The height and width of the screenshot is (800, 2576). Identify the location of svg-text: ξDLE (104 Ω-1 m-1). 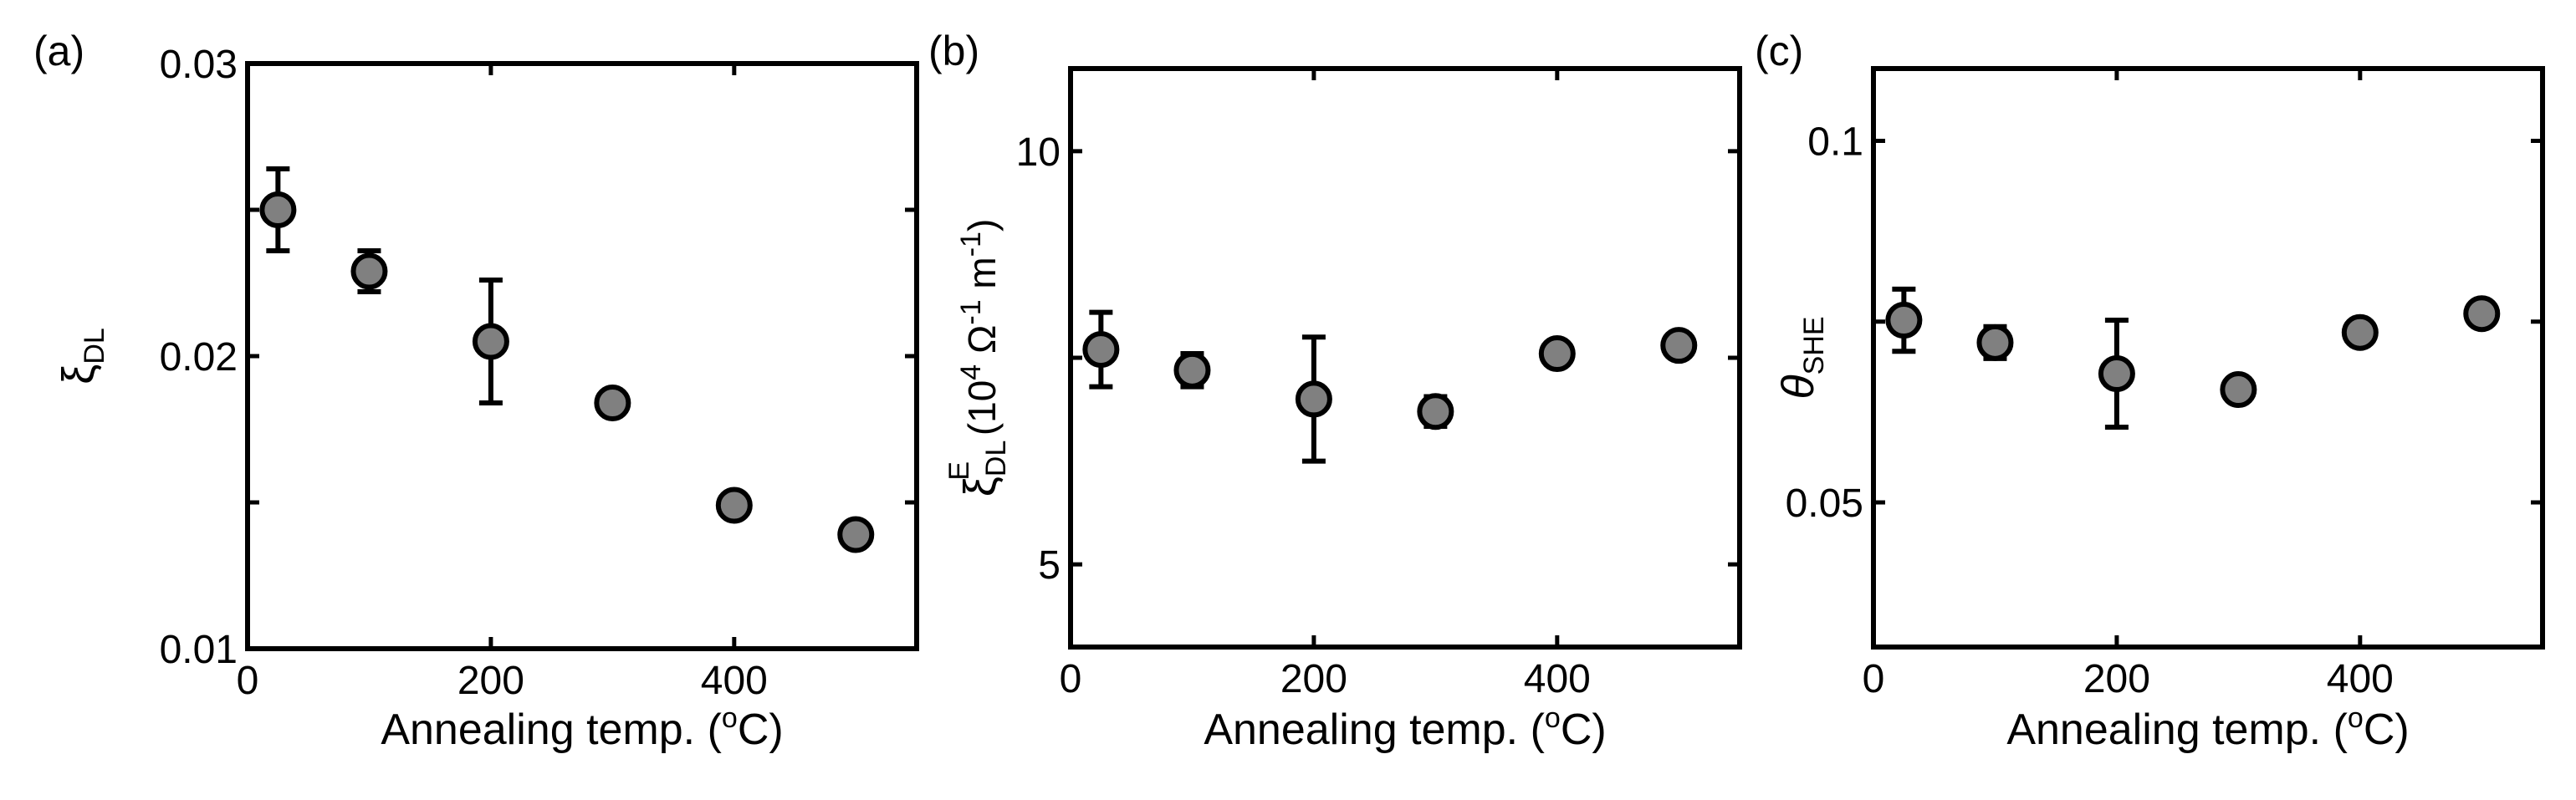
(977, 358).